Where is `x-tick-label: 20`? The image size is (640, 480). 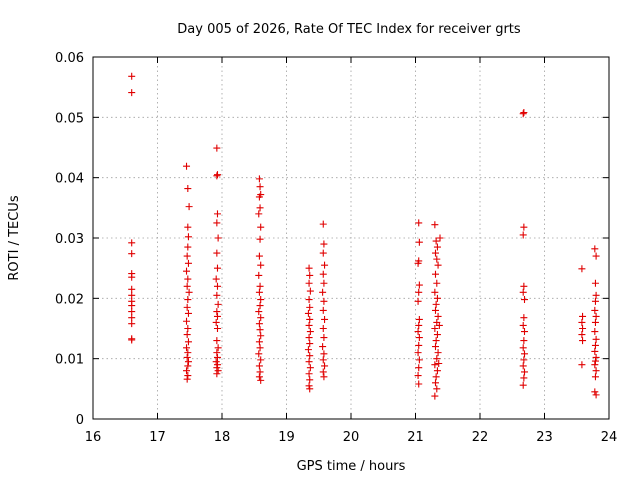 x-tick-label: 20 is located at coordinates (351, 437).